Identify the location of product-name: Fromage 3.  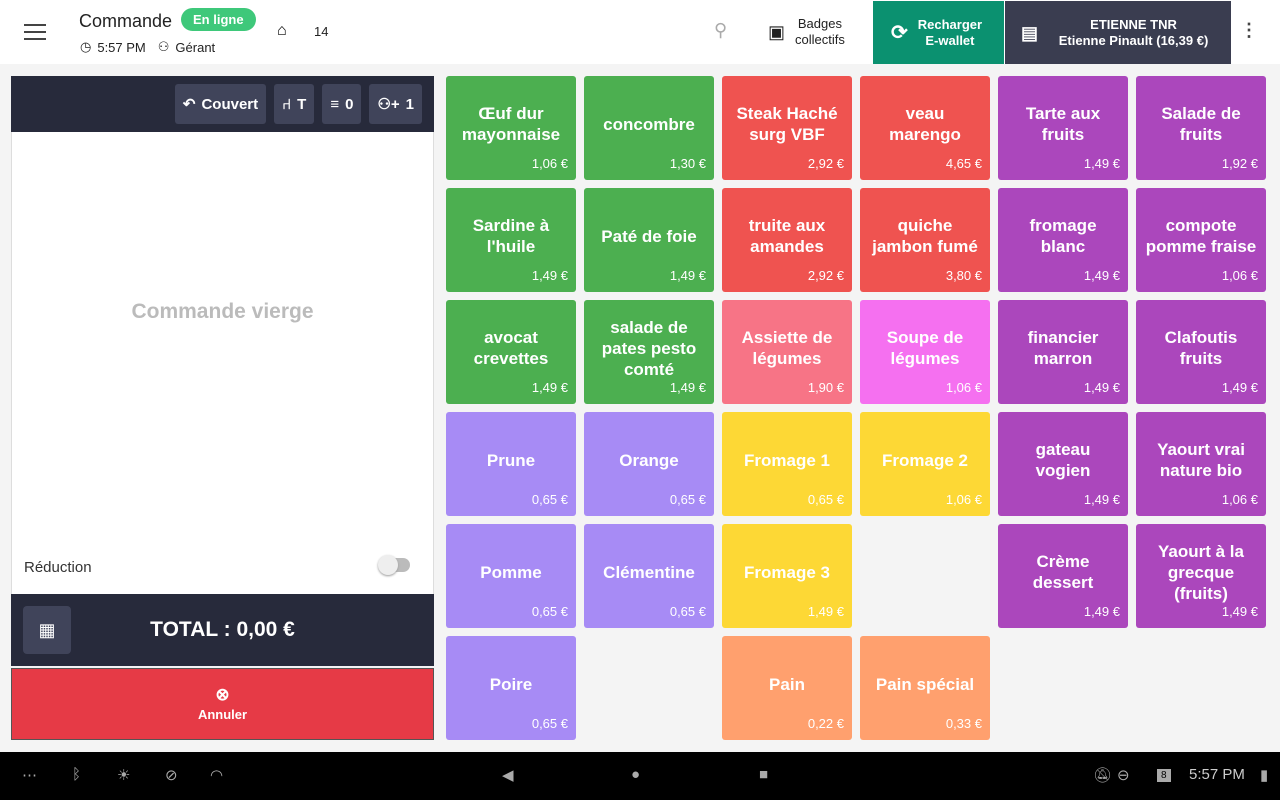
(787, 572).